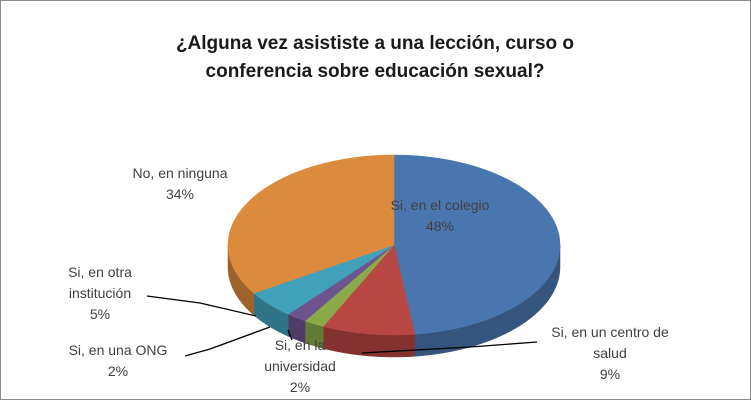 The height and width of the screenshot is (400, 751). I want to click on data-label: No, en ninguna 34%, so click(180, 184).